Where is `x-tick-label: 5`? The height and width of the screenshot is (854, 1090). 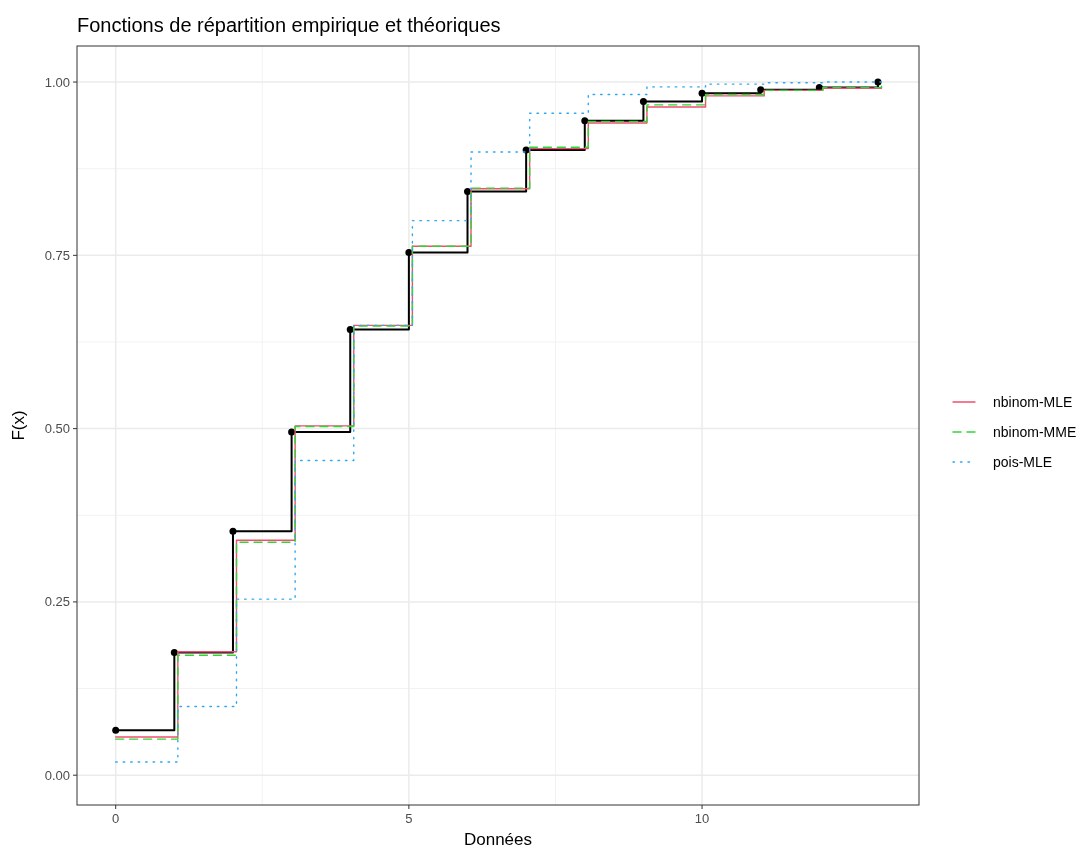
x-tick-label: 5 is located at coordinates (409, 818).